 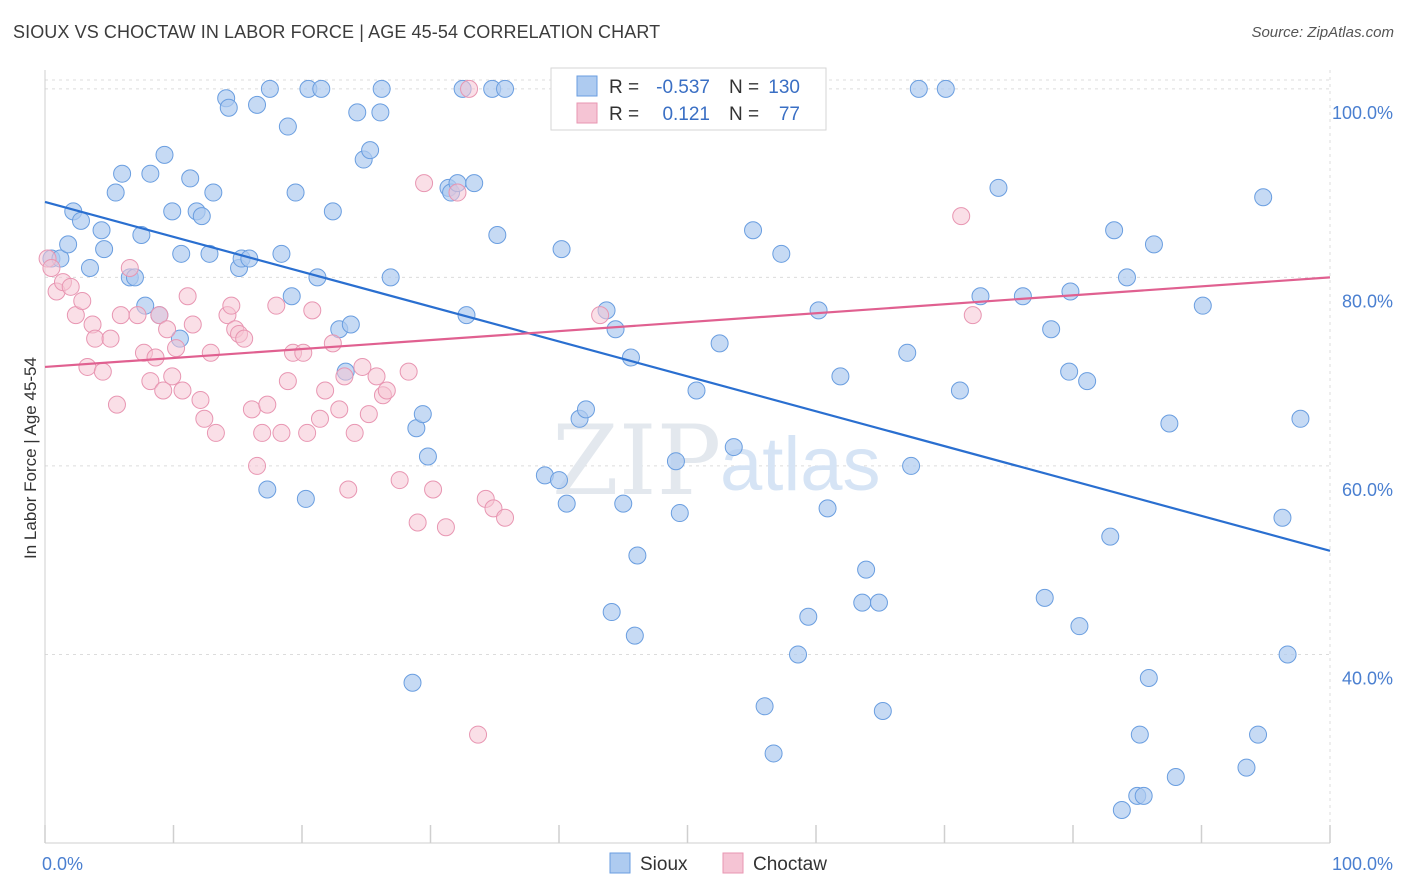 What do you see at coordinates (687, 322) in the screenshot?
I see `trend-line-choctaw` at bounding box center [687, 322].